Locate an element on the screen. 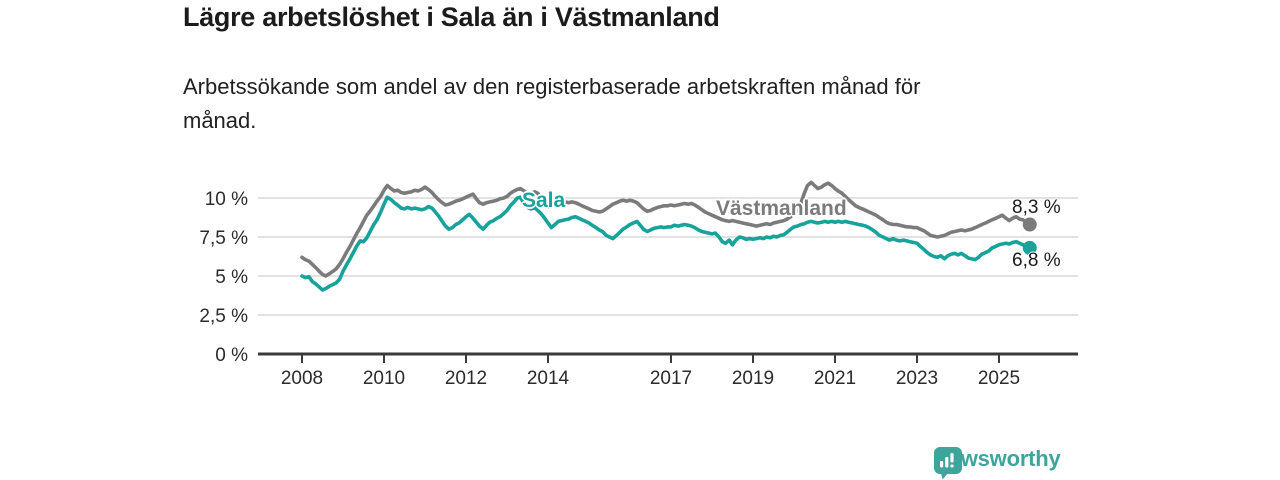 The height and width of the screenshot is (480, 1280). y-tick-label: 0 % is located at coordinates (231, 355).